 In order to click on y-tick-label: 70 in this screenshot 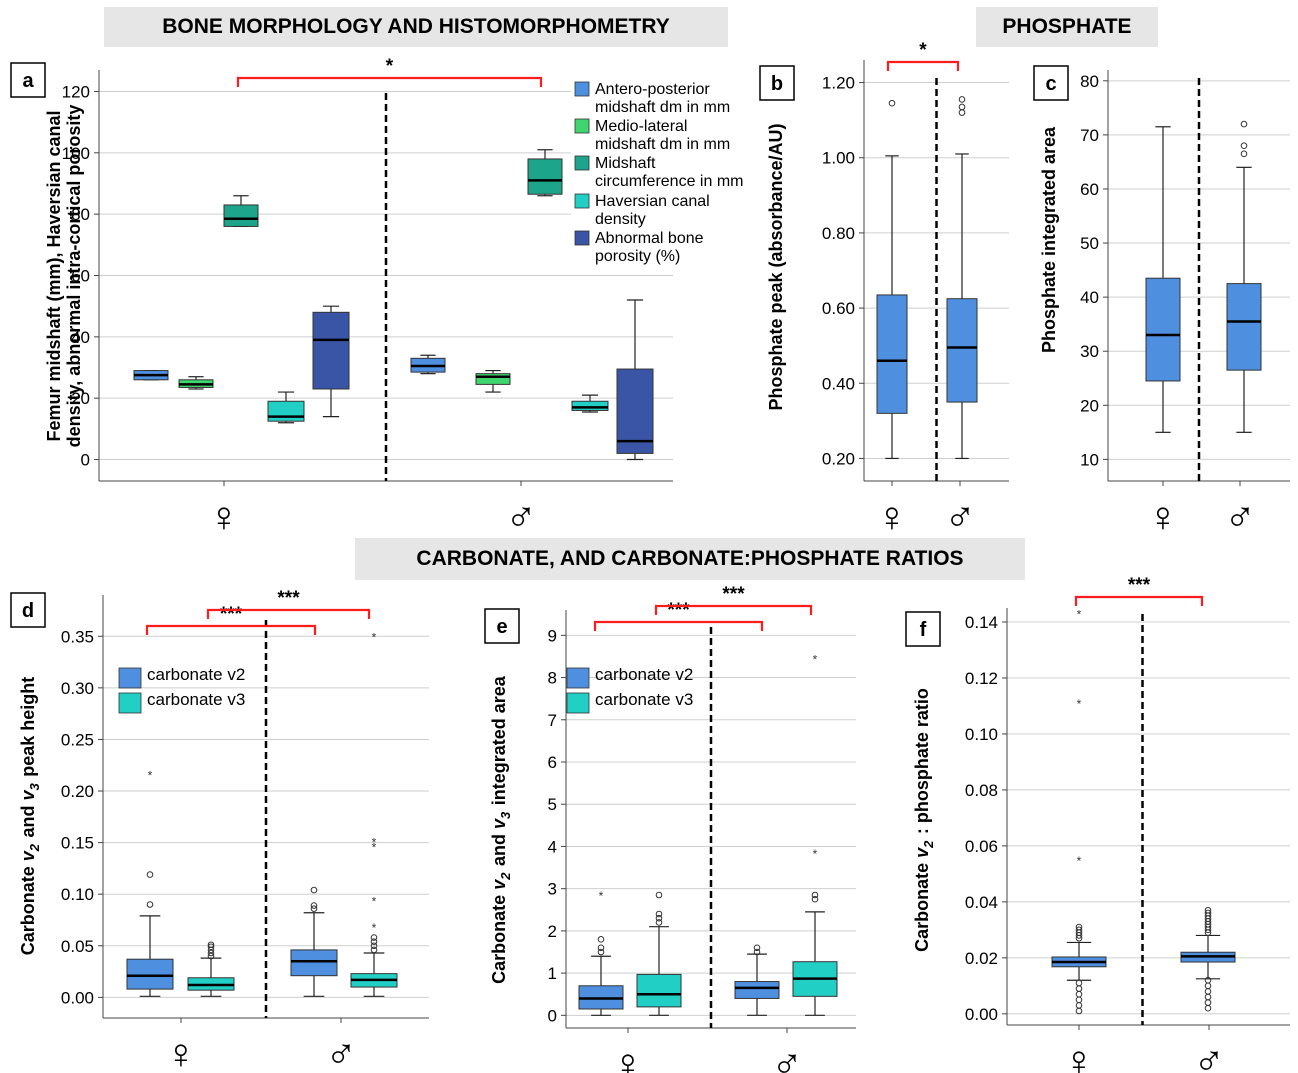, I will do `click(1089, 135)`.